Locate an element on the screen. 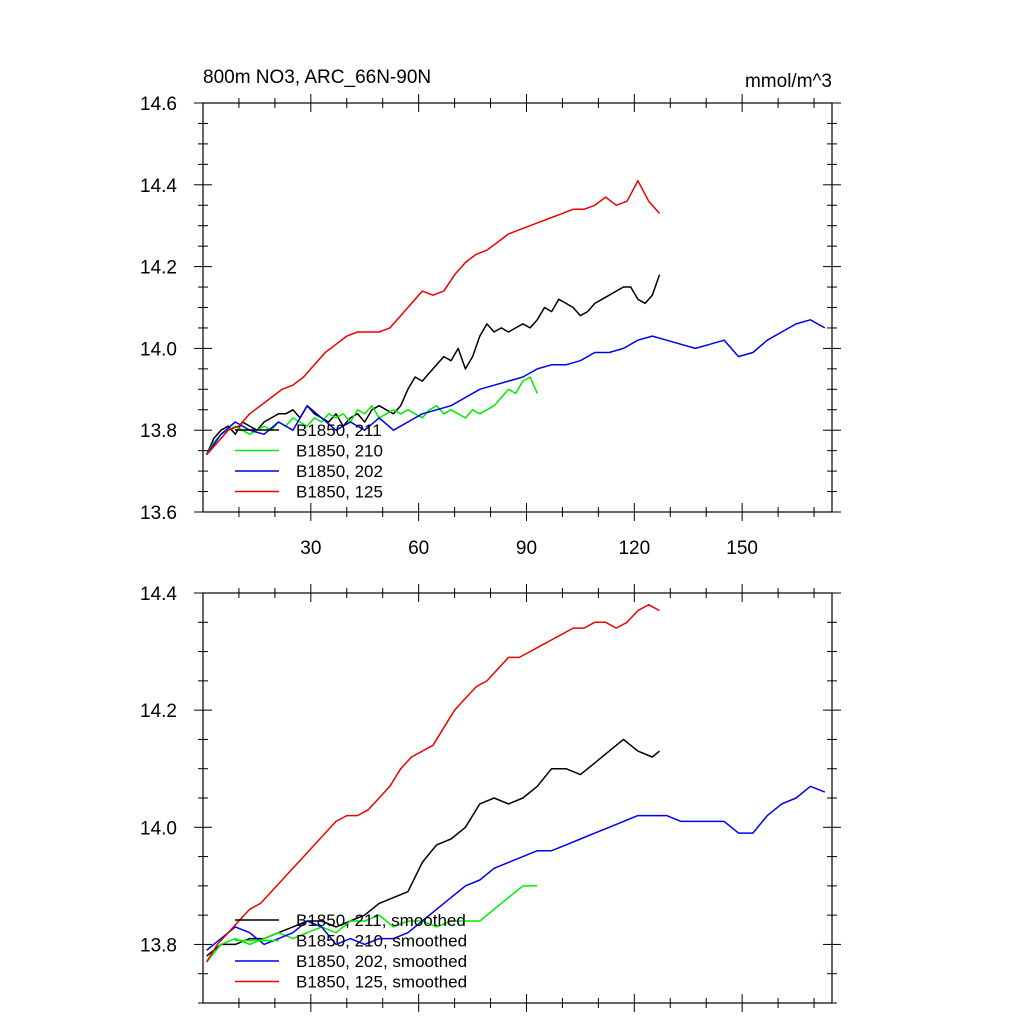 This screenshot has width=1024, height=1024. legend-label: B1850, 202 is located at coordinates (339, 471).